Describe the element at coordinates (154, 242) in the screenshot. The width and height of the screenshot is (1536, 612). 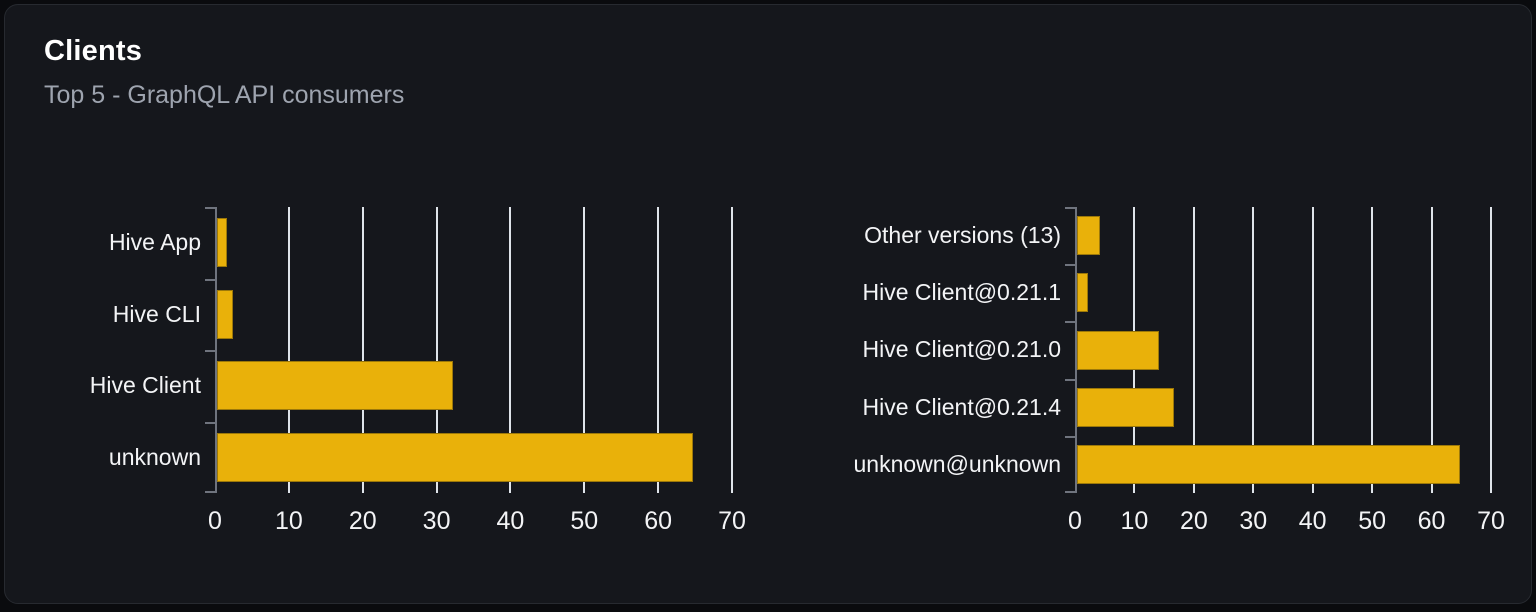
I see `category-label-hive-app: Hive App` at that location.